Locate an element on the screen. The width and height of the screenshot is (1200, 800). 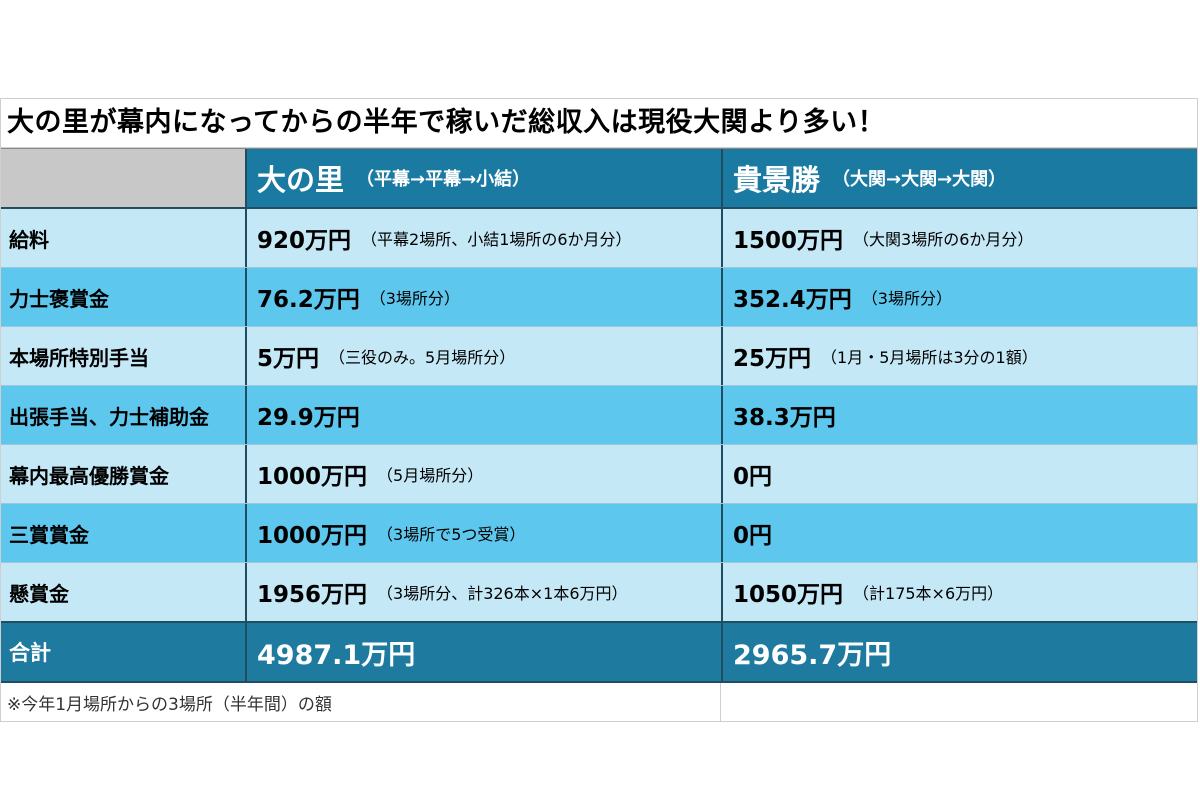
footnote-row: ※今年1月場所からの3場所（半年間）の額 is located at coordinates (599, 702).